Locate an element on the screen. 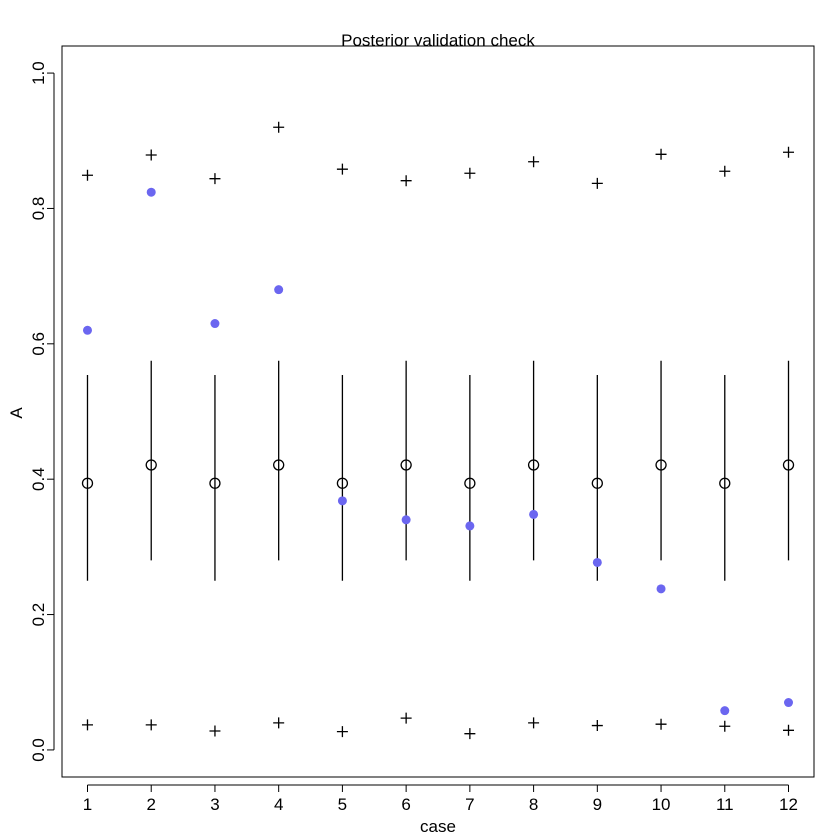 The width and height of the screenshot is (840, 840). x-tick-label: 10 is located at coordinates (661, 804).